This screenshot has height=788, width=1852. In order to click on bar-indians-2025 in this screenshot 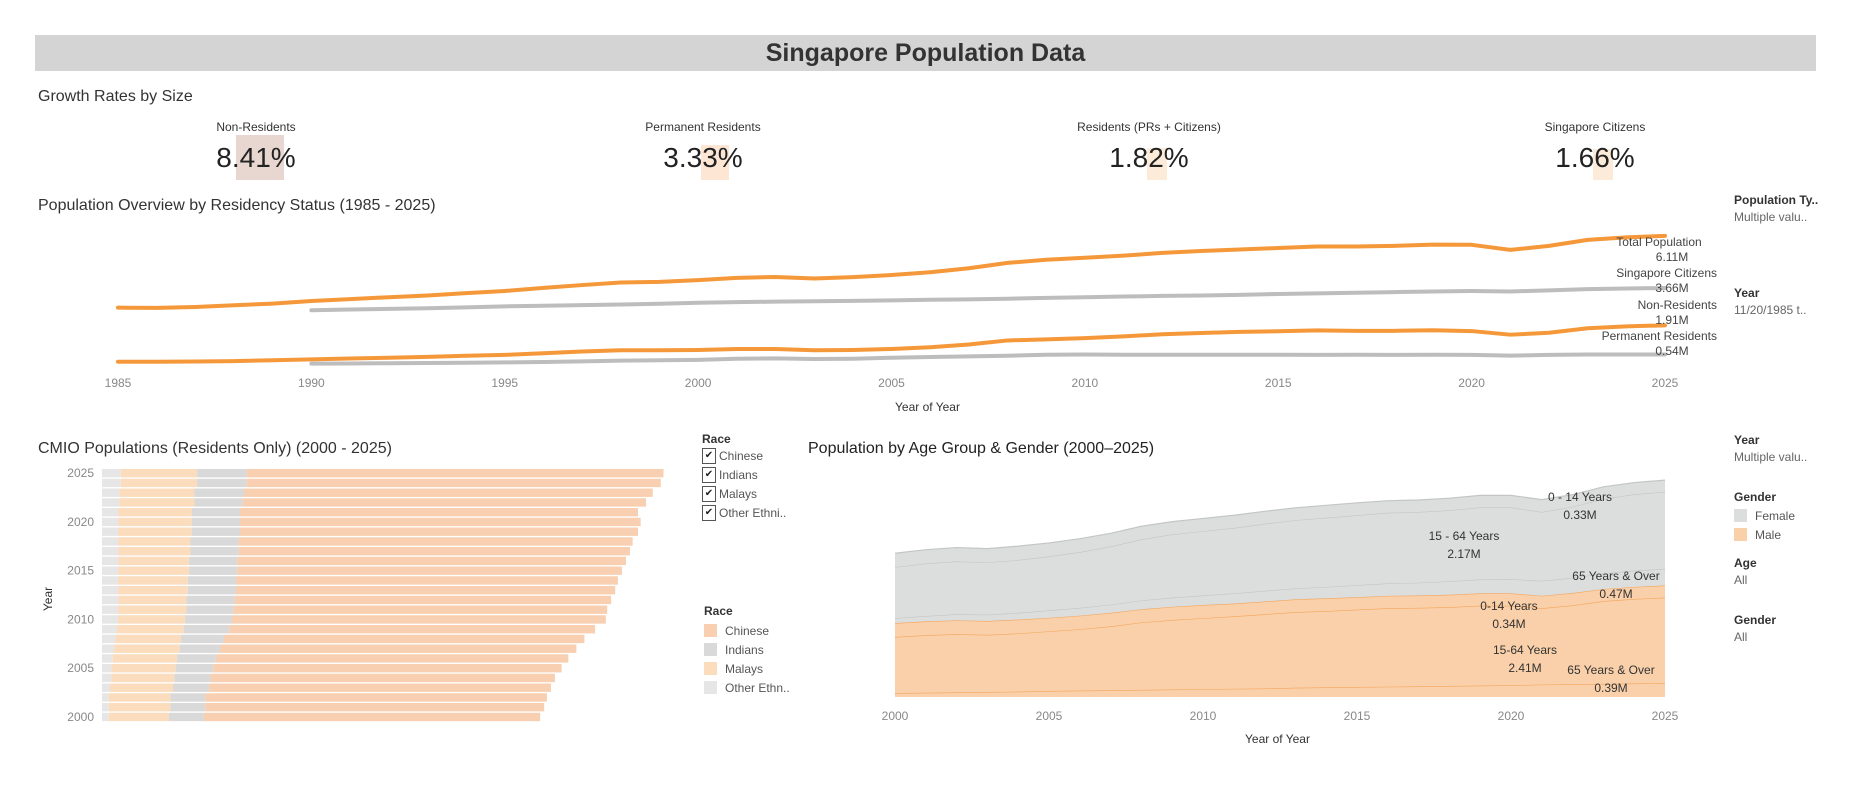, I will do `click(222, 473)`.